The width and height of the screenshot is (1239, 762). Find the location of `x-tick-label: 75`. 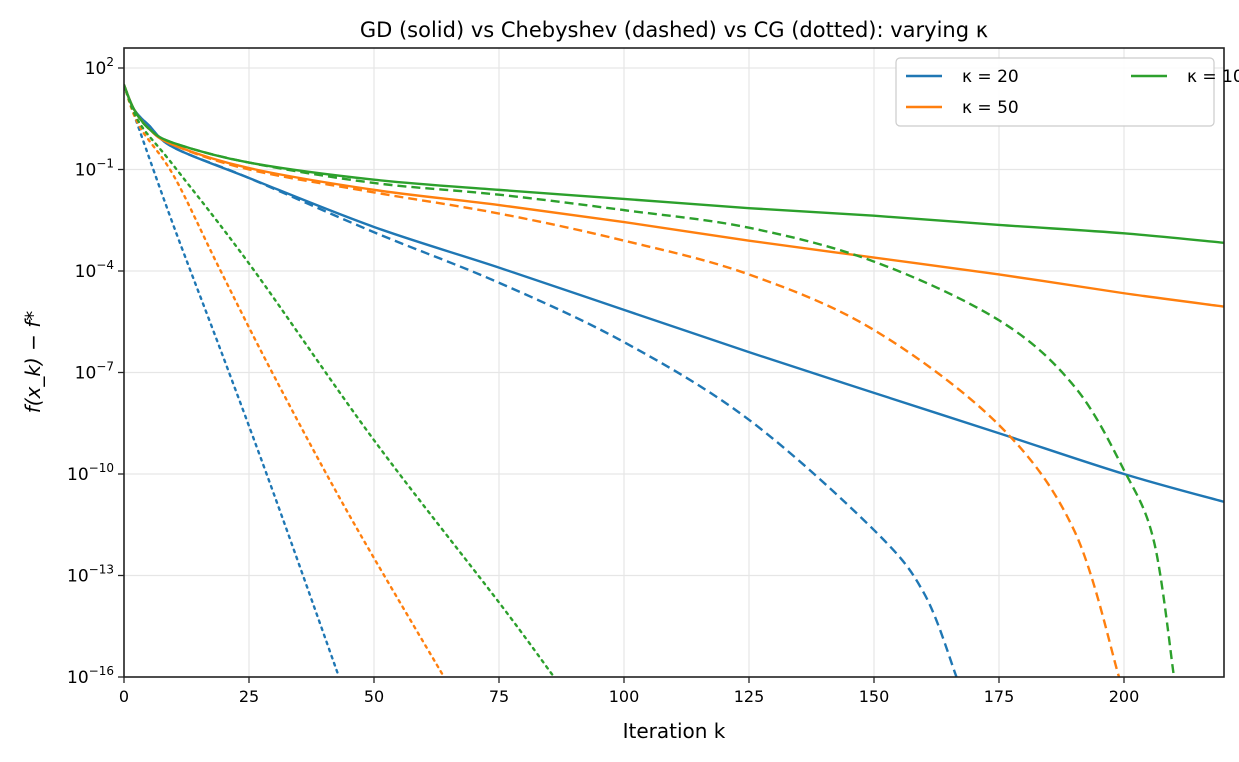

x-tick-label: 75 is located at coordinates (499, 696).